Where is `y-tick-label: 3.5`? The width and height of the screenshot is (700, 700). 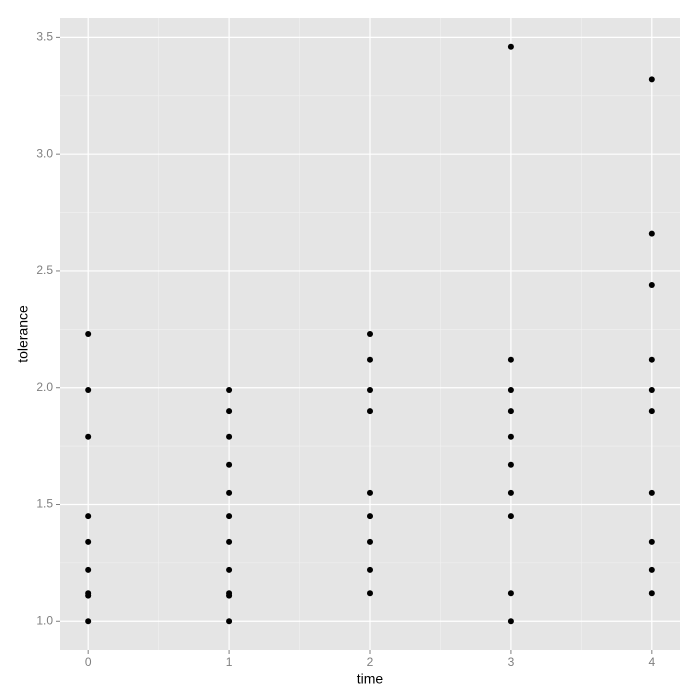
y-tick-label: 3.5 is located at coordinates (44, 37).